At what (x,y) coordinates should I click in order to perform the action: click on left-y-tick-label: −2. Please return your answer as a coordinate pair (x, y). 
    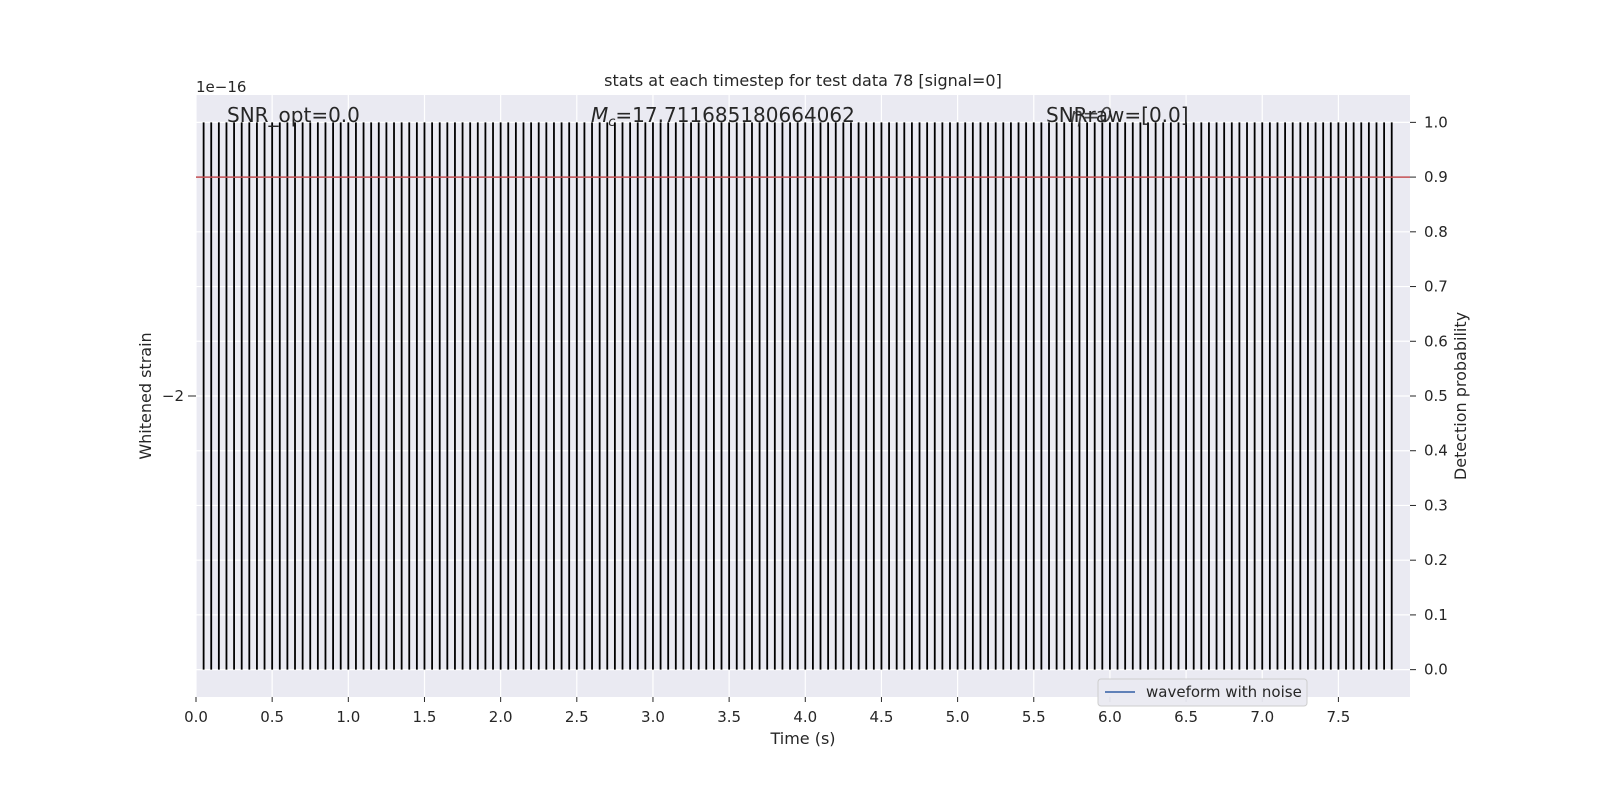
    Looking at the image, I should click on (173, 396).